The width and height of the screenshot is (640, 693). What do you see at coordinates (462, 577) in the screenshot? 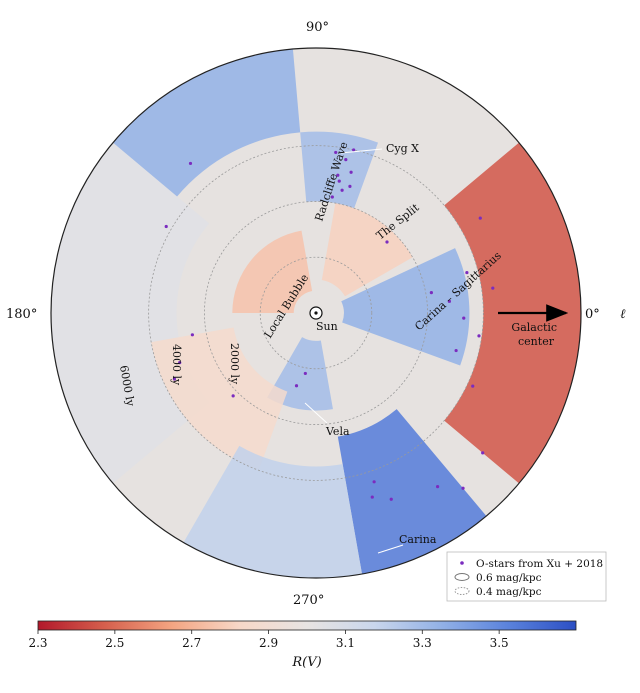
I see `legend-marker-solid-contour` at bounding box center [462, 577].